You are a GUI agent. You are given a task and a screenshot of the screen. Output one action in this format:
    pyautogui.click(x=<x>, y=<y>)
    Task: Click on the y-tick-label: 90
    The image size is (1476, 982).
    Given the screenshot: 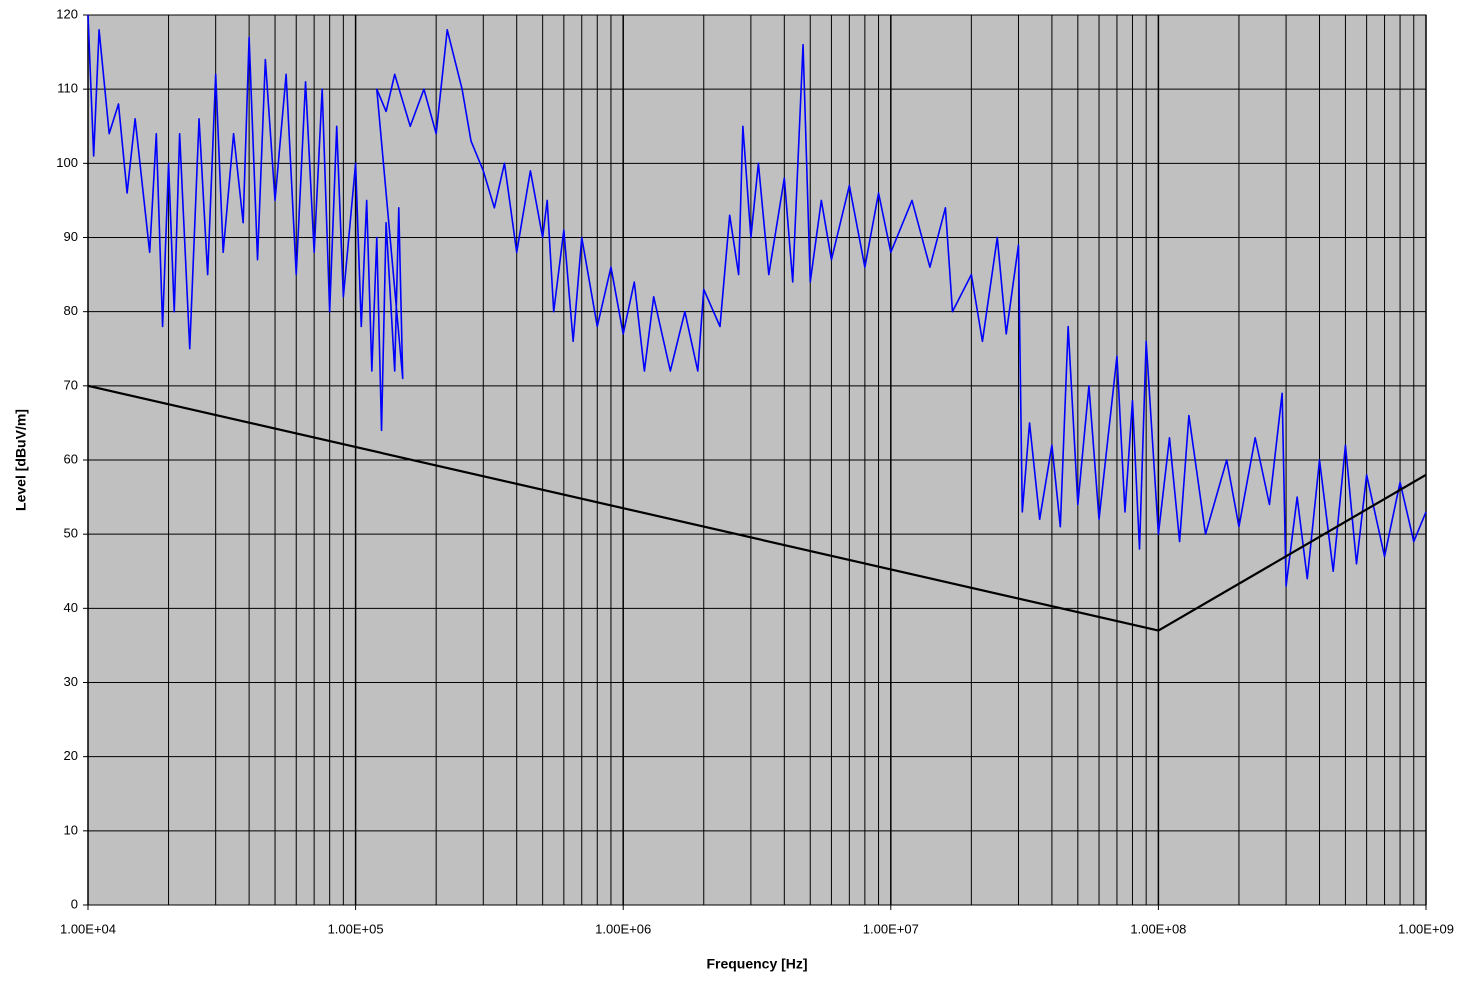 What is the action you would take?
    pyautogui.click(x=71, y=236)
    